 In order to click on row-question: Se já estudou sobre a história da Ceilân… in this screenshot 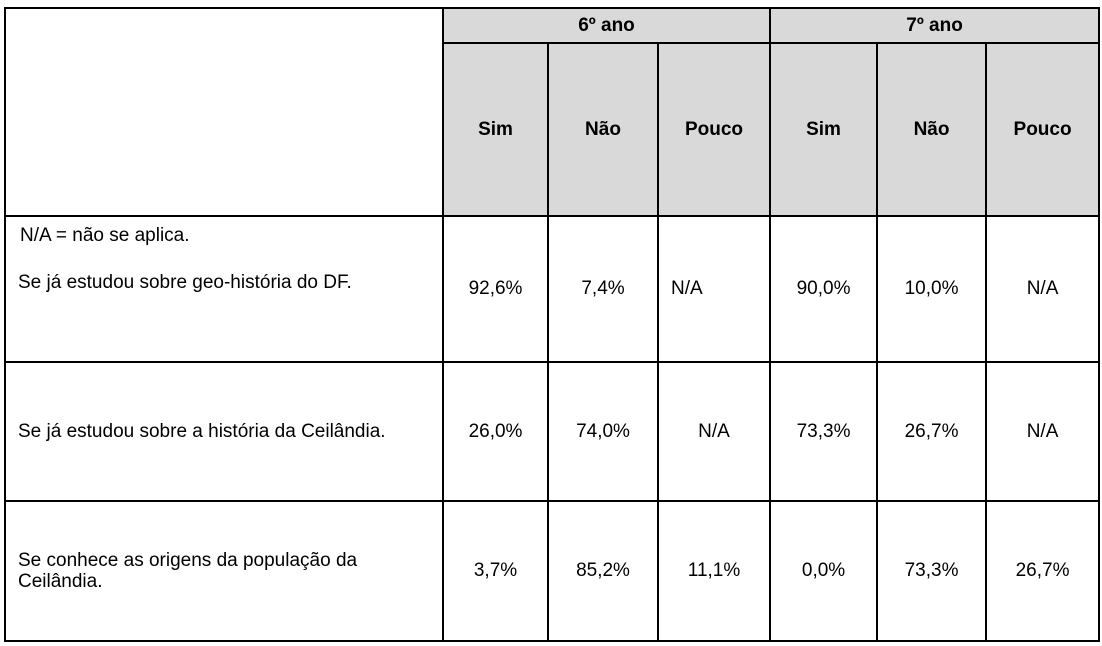, I will do `click(224, 431)`.